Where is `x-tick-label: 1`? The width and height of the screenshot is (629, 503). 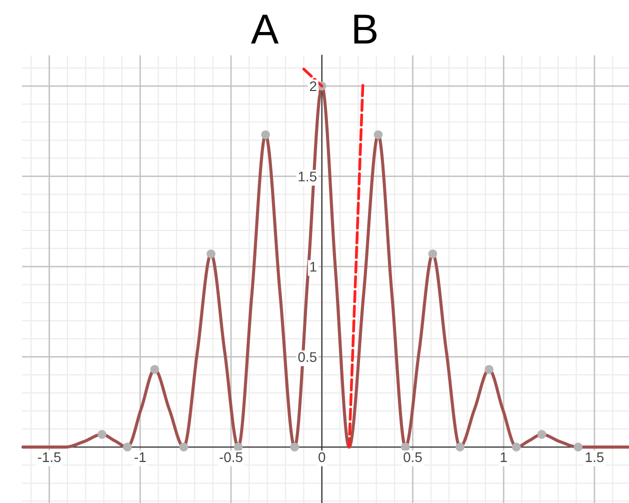 x-tick-label: 1 is located at coordinates (503, 457).